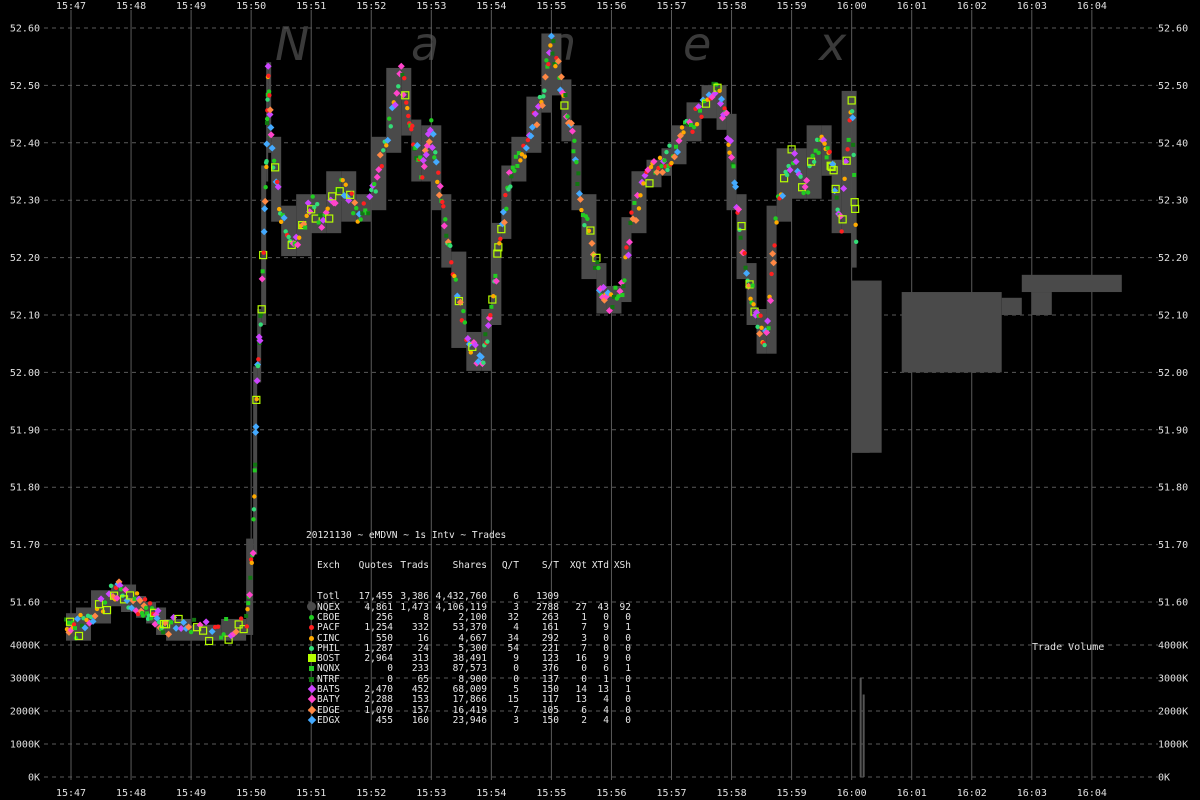 This screenshot has width=1200, height=800. Describe the element at coordinates (311, 607) in the screenshot. I see `legend-symbol-icon` at that location.